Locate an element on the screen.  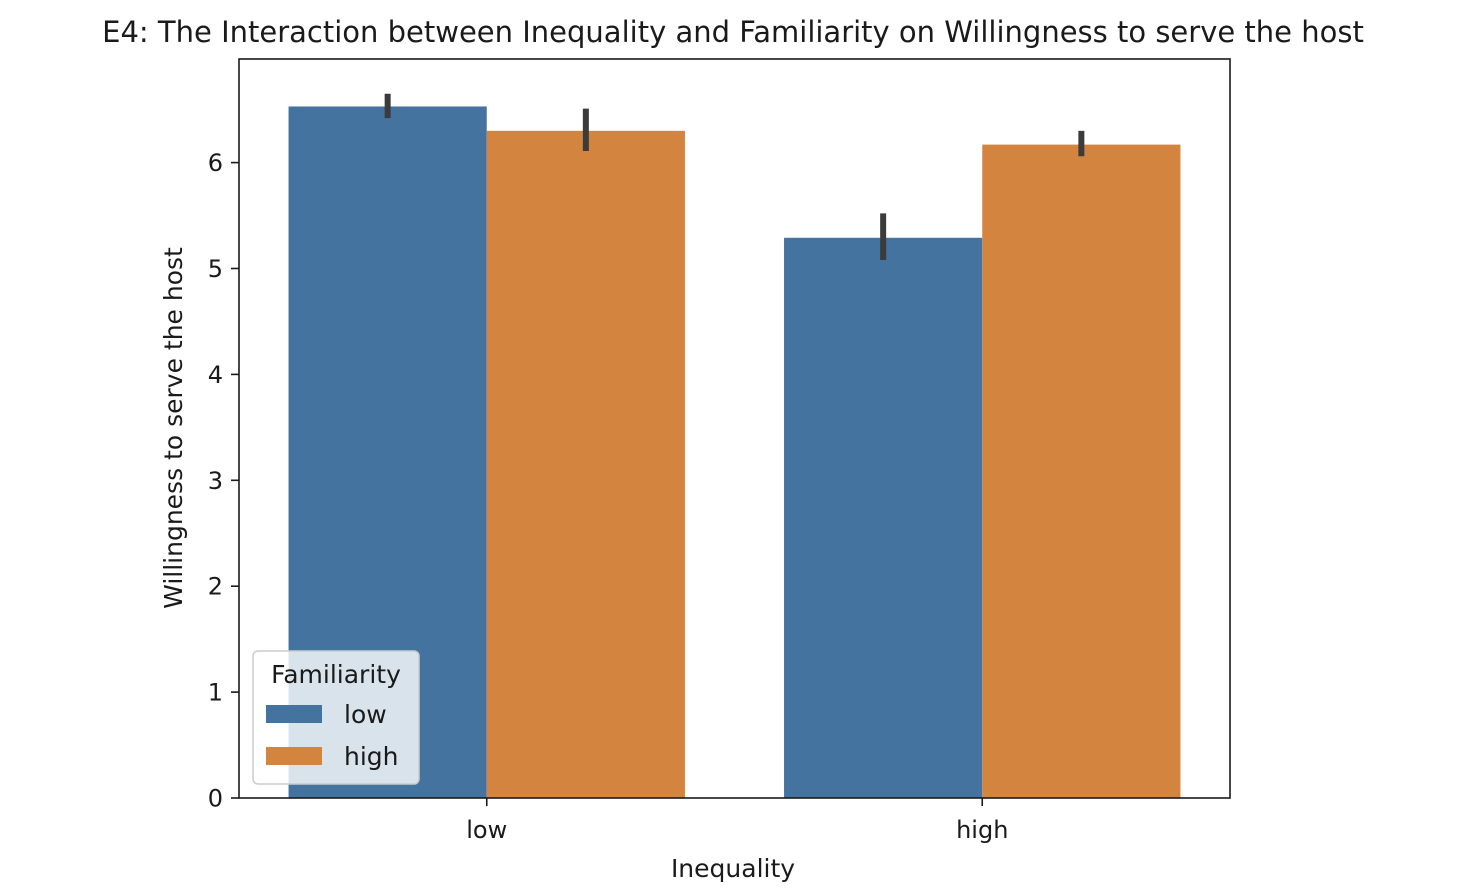
y-tick-label: 0 is located at coordinates (215, 799).